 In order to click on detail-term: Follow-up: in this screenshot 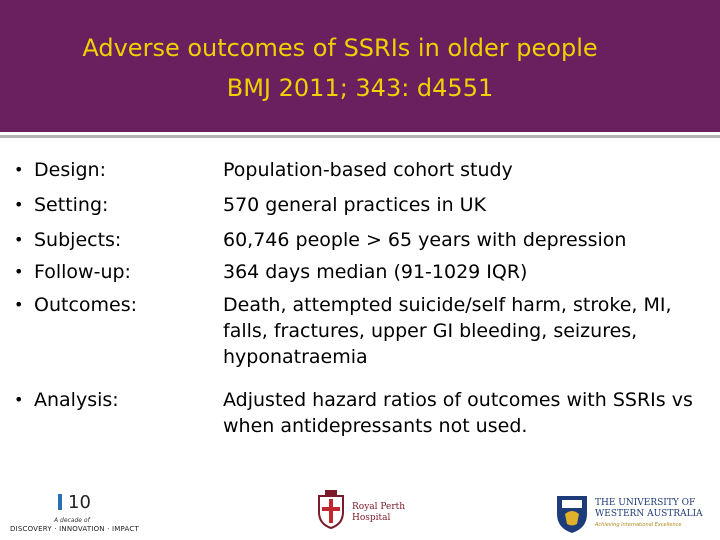, I will do `click(82, 272)`.